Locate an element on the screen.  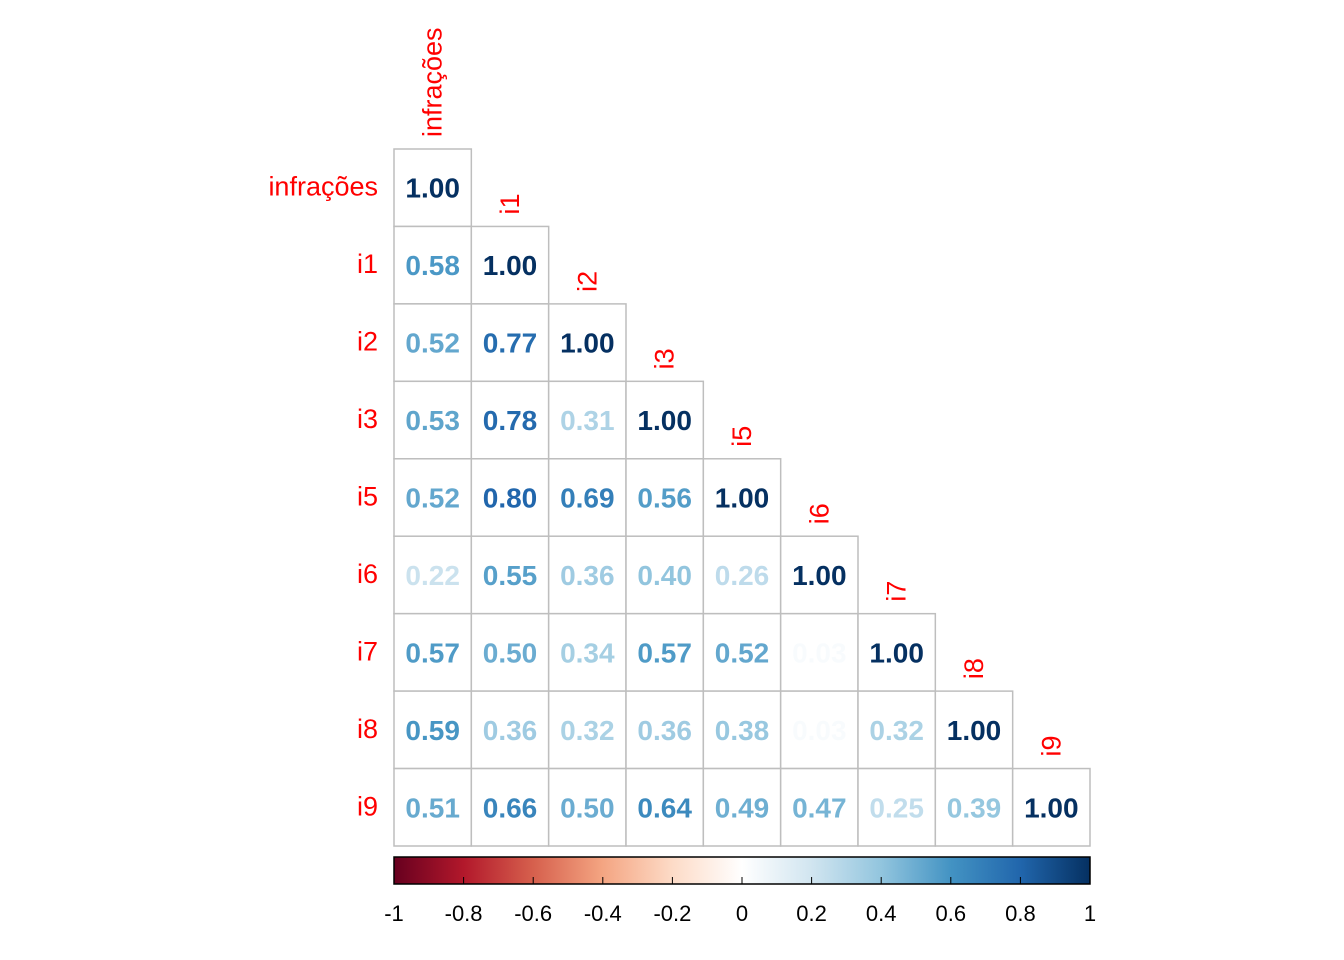
cell-value: 0.52 is located at coordinates (432, 498).